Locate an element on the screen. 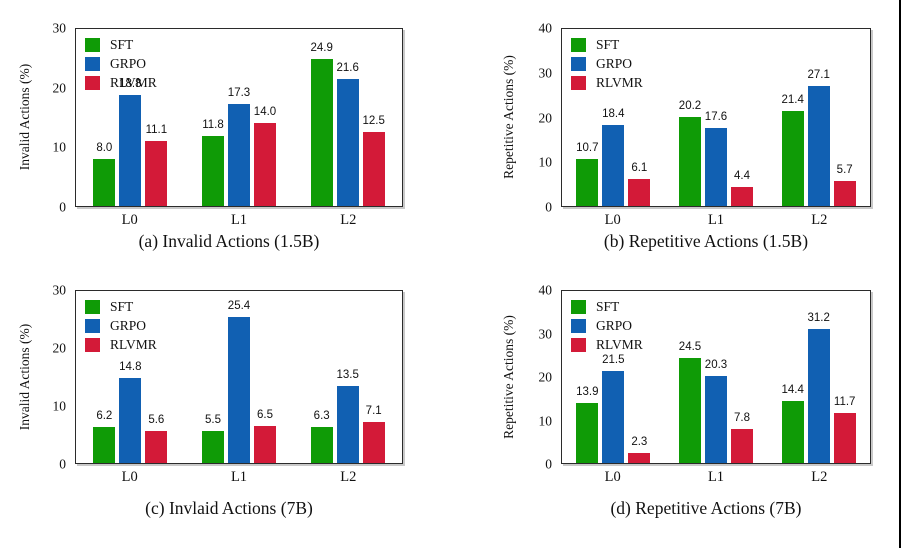 The width and height of the screenshot is (908, 548). bar-rlvmr-l0: 2.3 is located at coordinates (639, 450).